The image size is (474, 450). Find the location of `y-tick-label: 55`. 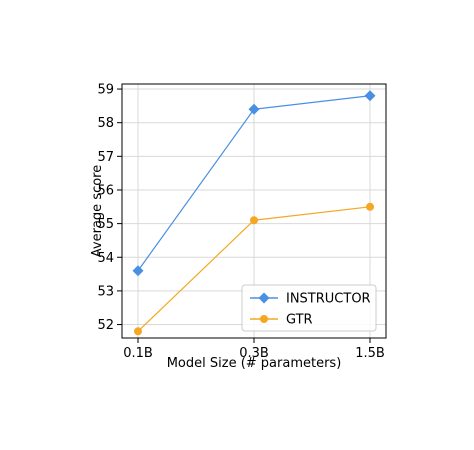

y-tick-label: 55 is located at coordinates (105, 224).